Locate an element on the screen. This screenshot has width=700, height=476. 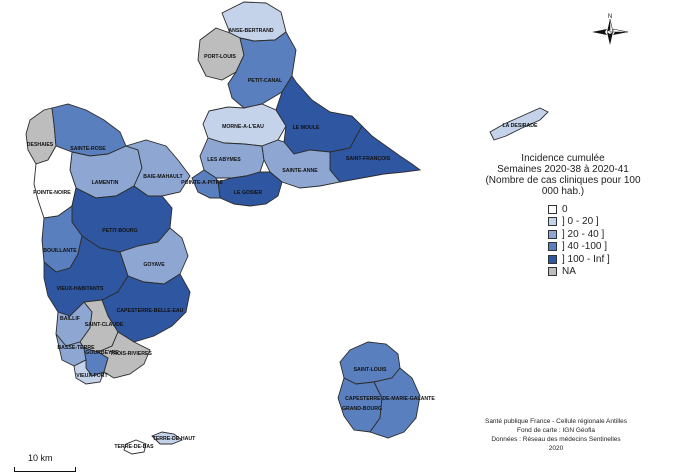
legend-item: ] 20 - 40 ] is located at coordinates (598, 234).